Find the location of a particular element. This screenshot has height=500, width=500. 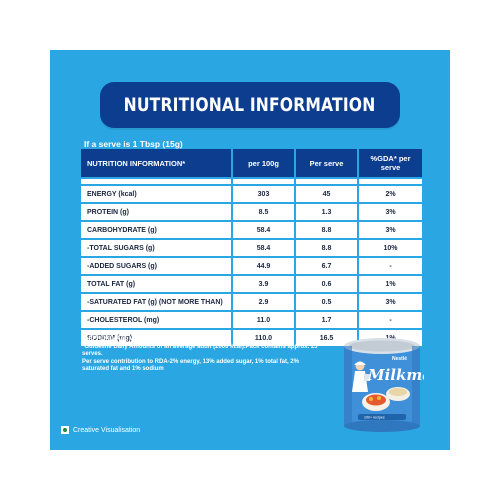

table-row: PROTEIN (g) 8.5 1.3 3% is located at coordinates (251, 212).